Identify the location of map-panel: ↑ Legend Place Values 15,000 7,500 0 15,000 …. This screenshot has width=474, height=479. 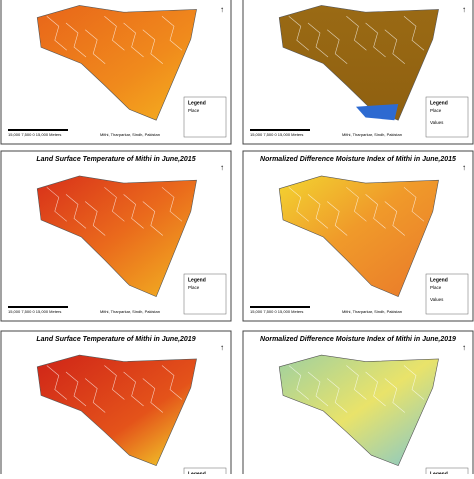
(358, 72).